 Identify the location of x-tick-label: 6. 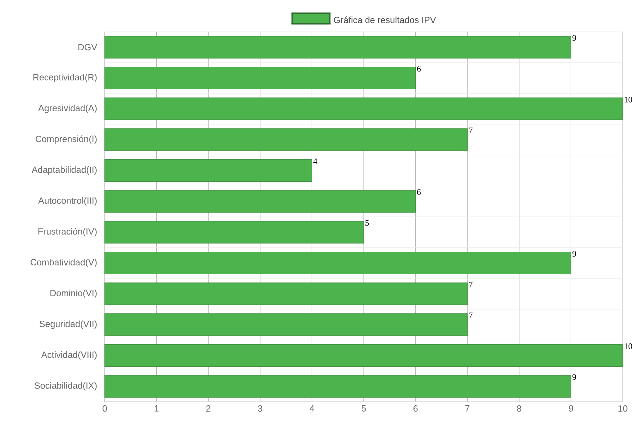
(416, 409).